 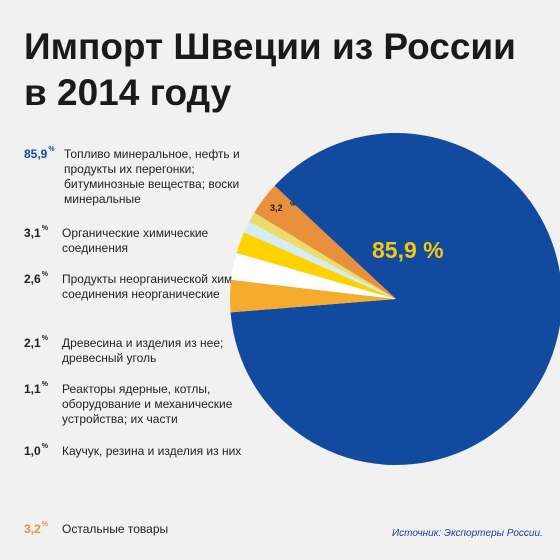 I want to click on legend-percent: 1,0%, so click(x=44, y=450).